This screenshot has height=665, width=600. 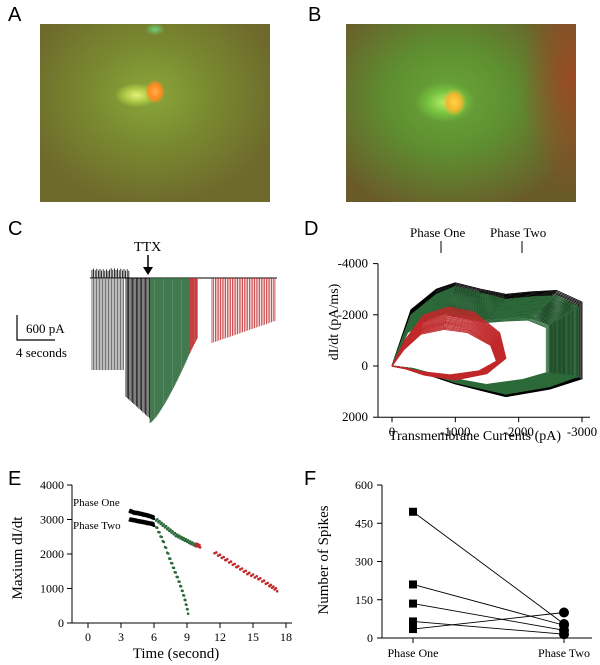 I want to click on trace-top-noise, so click(x=110, y=273).